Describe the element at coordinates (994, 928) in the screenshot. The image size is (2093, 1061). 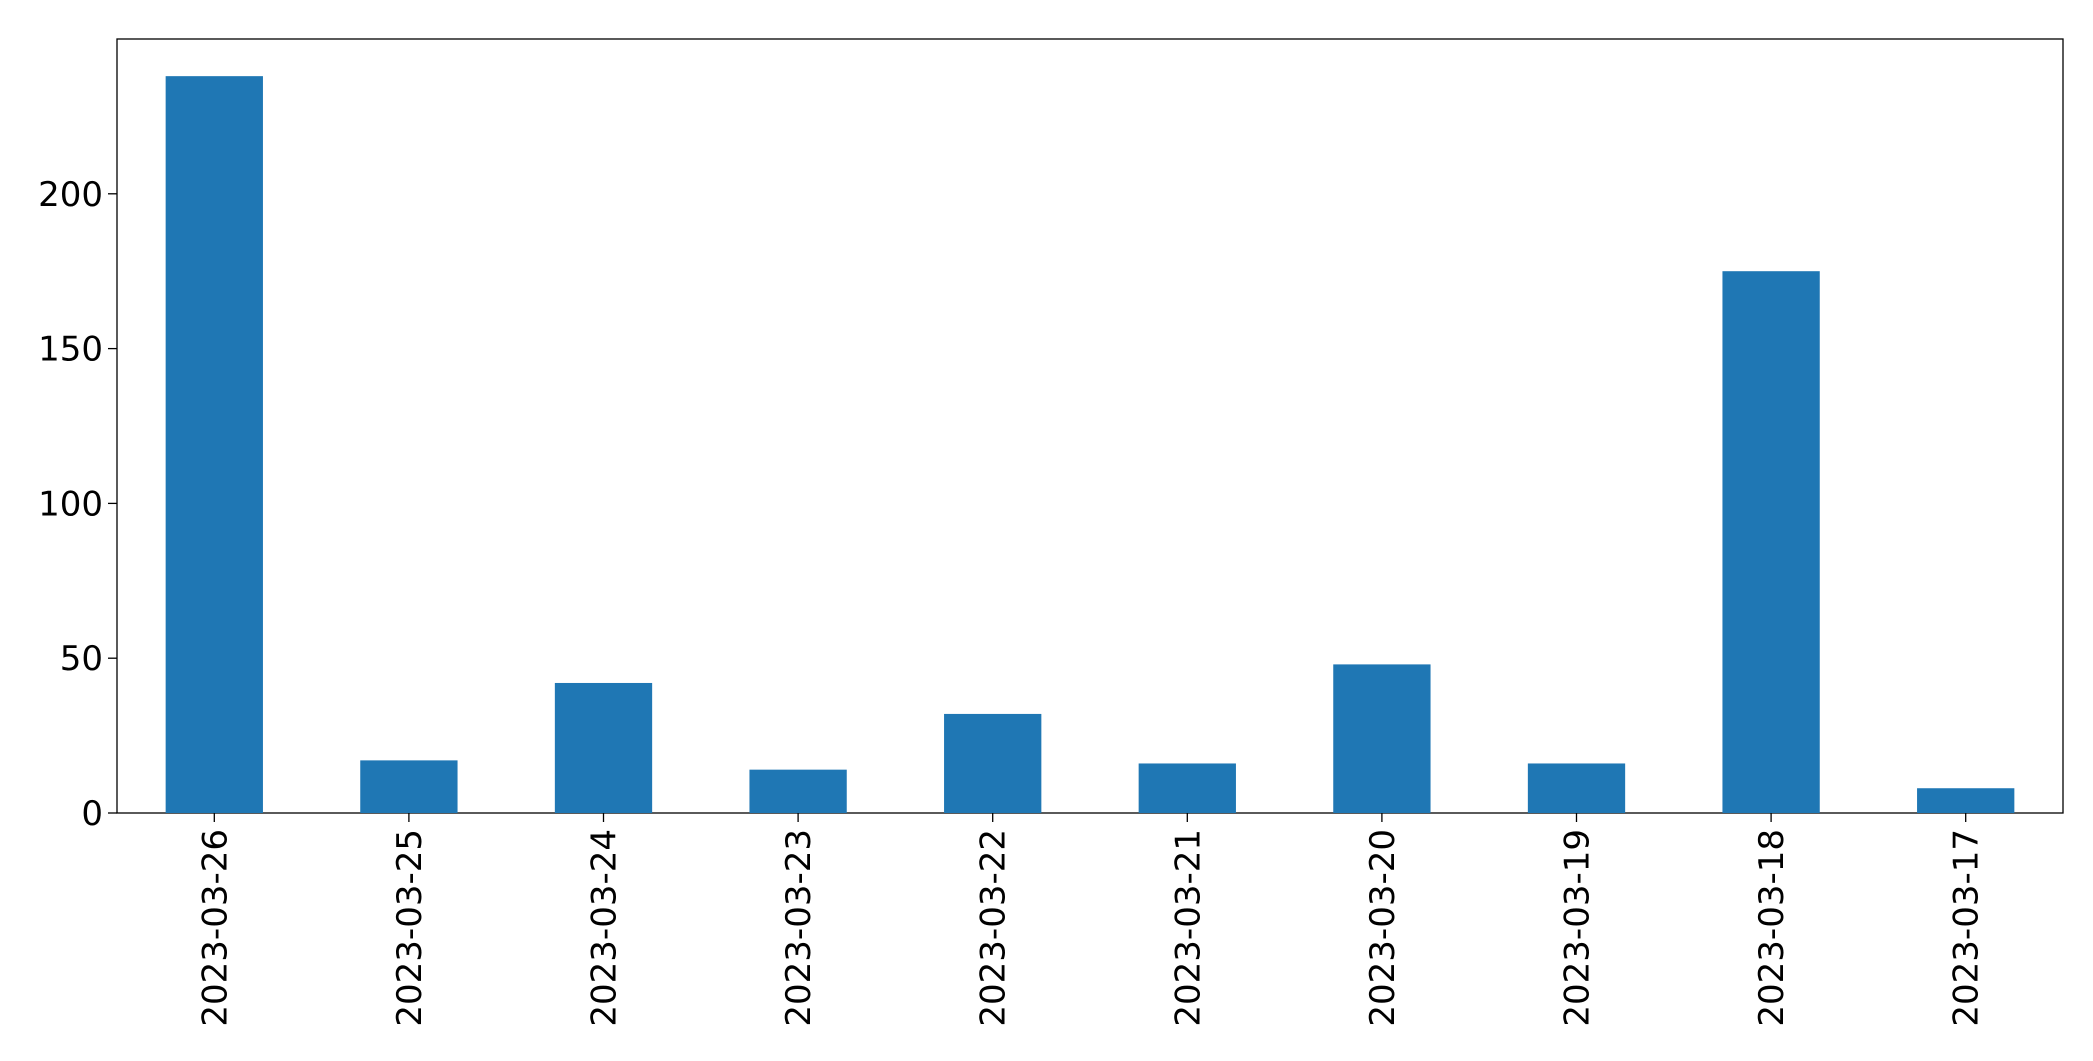
I see `x-tick-label: 2023-03-22` at that location.